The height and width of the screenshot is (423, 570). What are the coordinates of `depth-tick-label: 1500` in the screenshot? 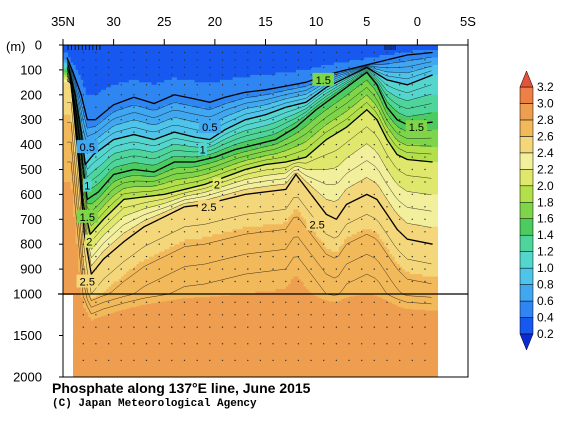 It's located at (27, 335).